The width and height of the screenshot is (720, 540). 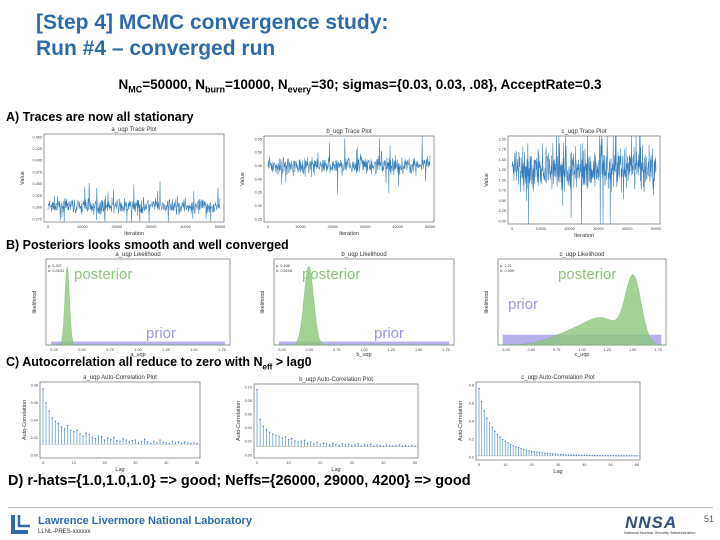 I want to click on nmc-sub: MC, so click(x=135, y=89).